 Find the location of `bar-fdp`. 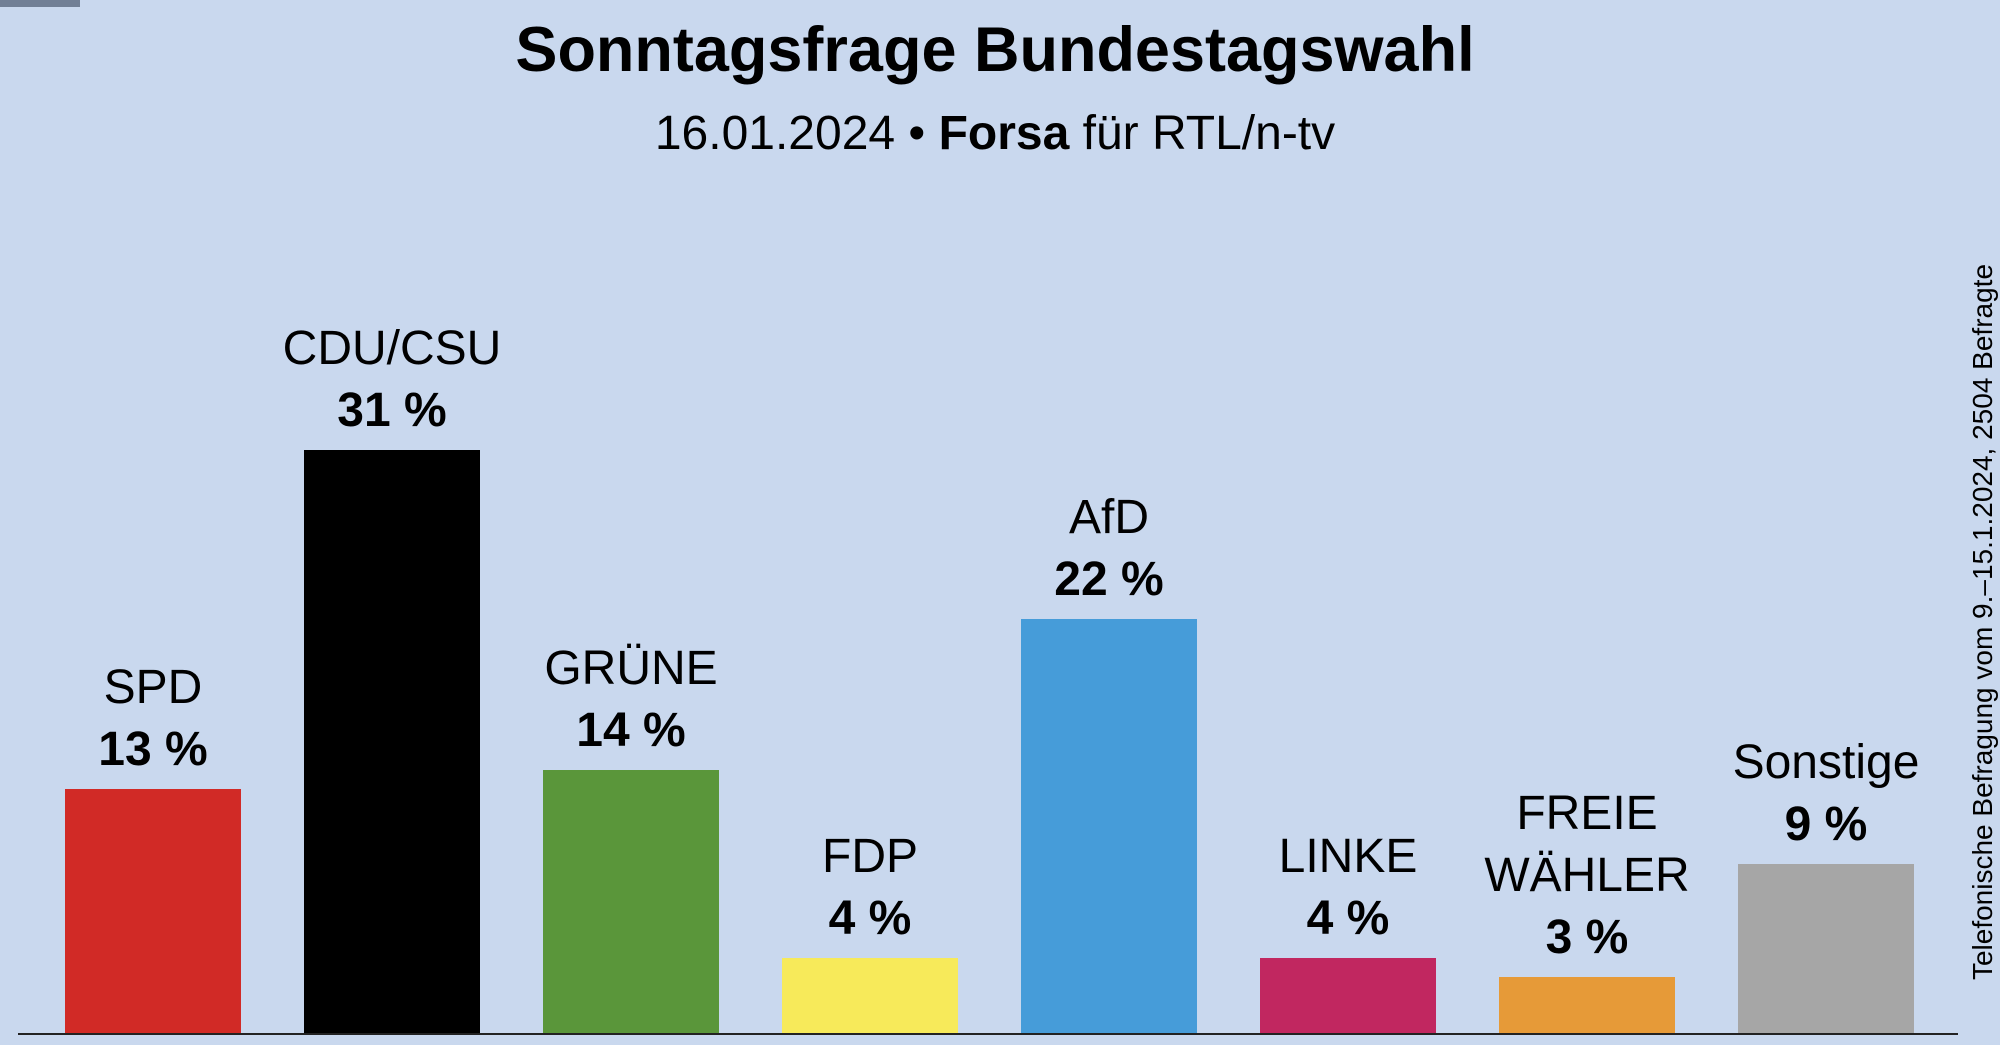

bar-fdp is located at coordinates (870, 995).